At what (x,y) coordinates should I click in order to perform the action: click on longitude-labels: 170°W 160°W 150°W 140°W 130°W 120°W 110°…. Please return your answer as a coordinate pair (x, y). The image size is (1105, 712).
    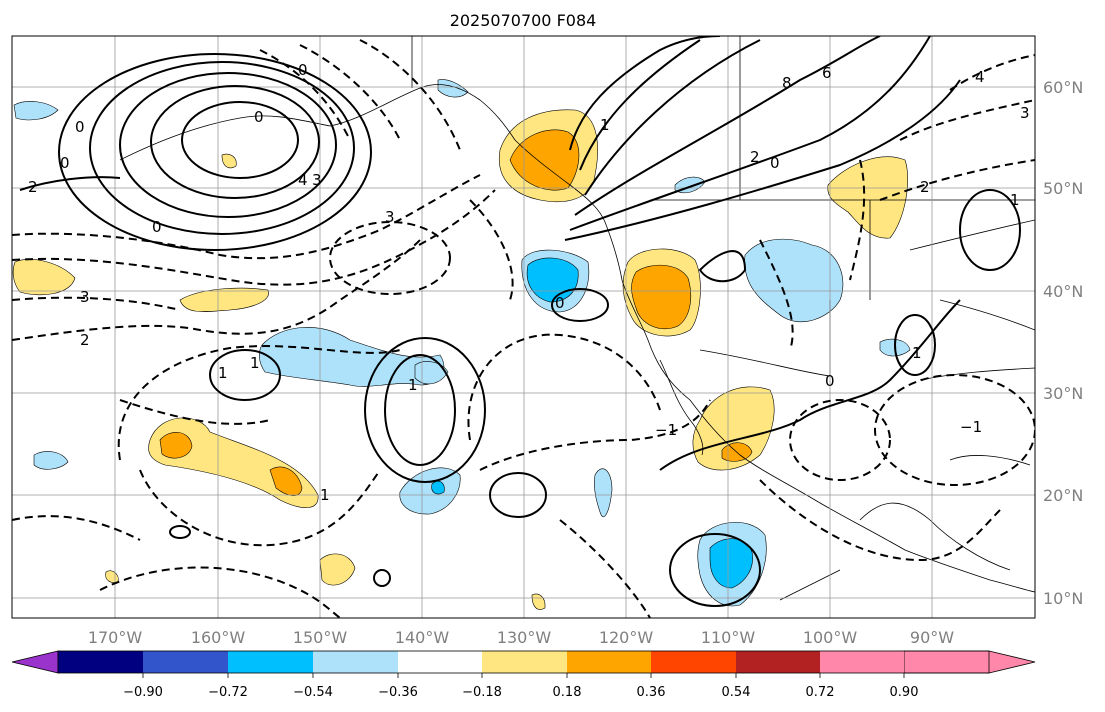
    Looking at the image, I should click on (521, 637).